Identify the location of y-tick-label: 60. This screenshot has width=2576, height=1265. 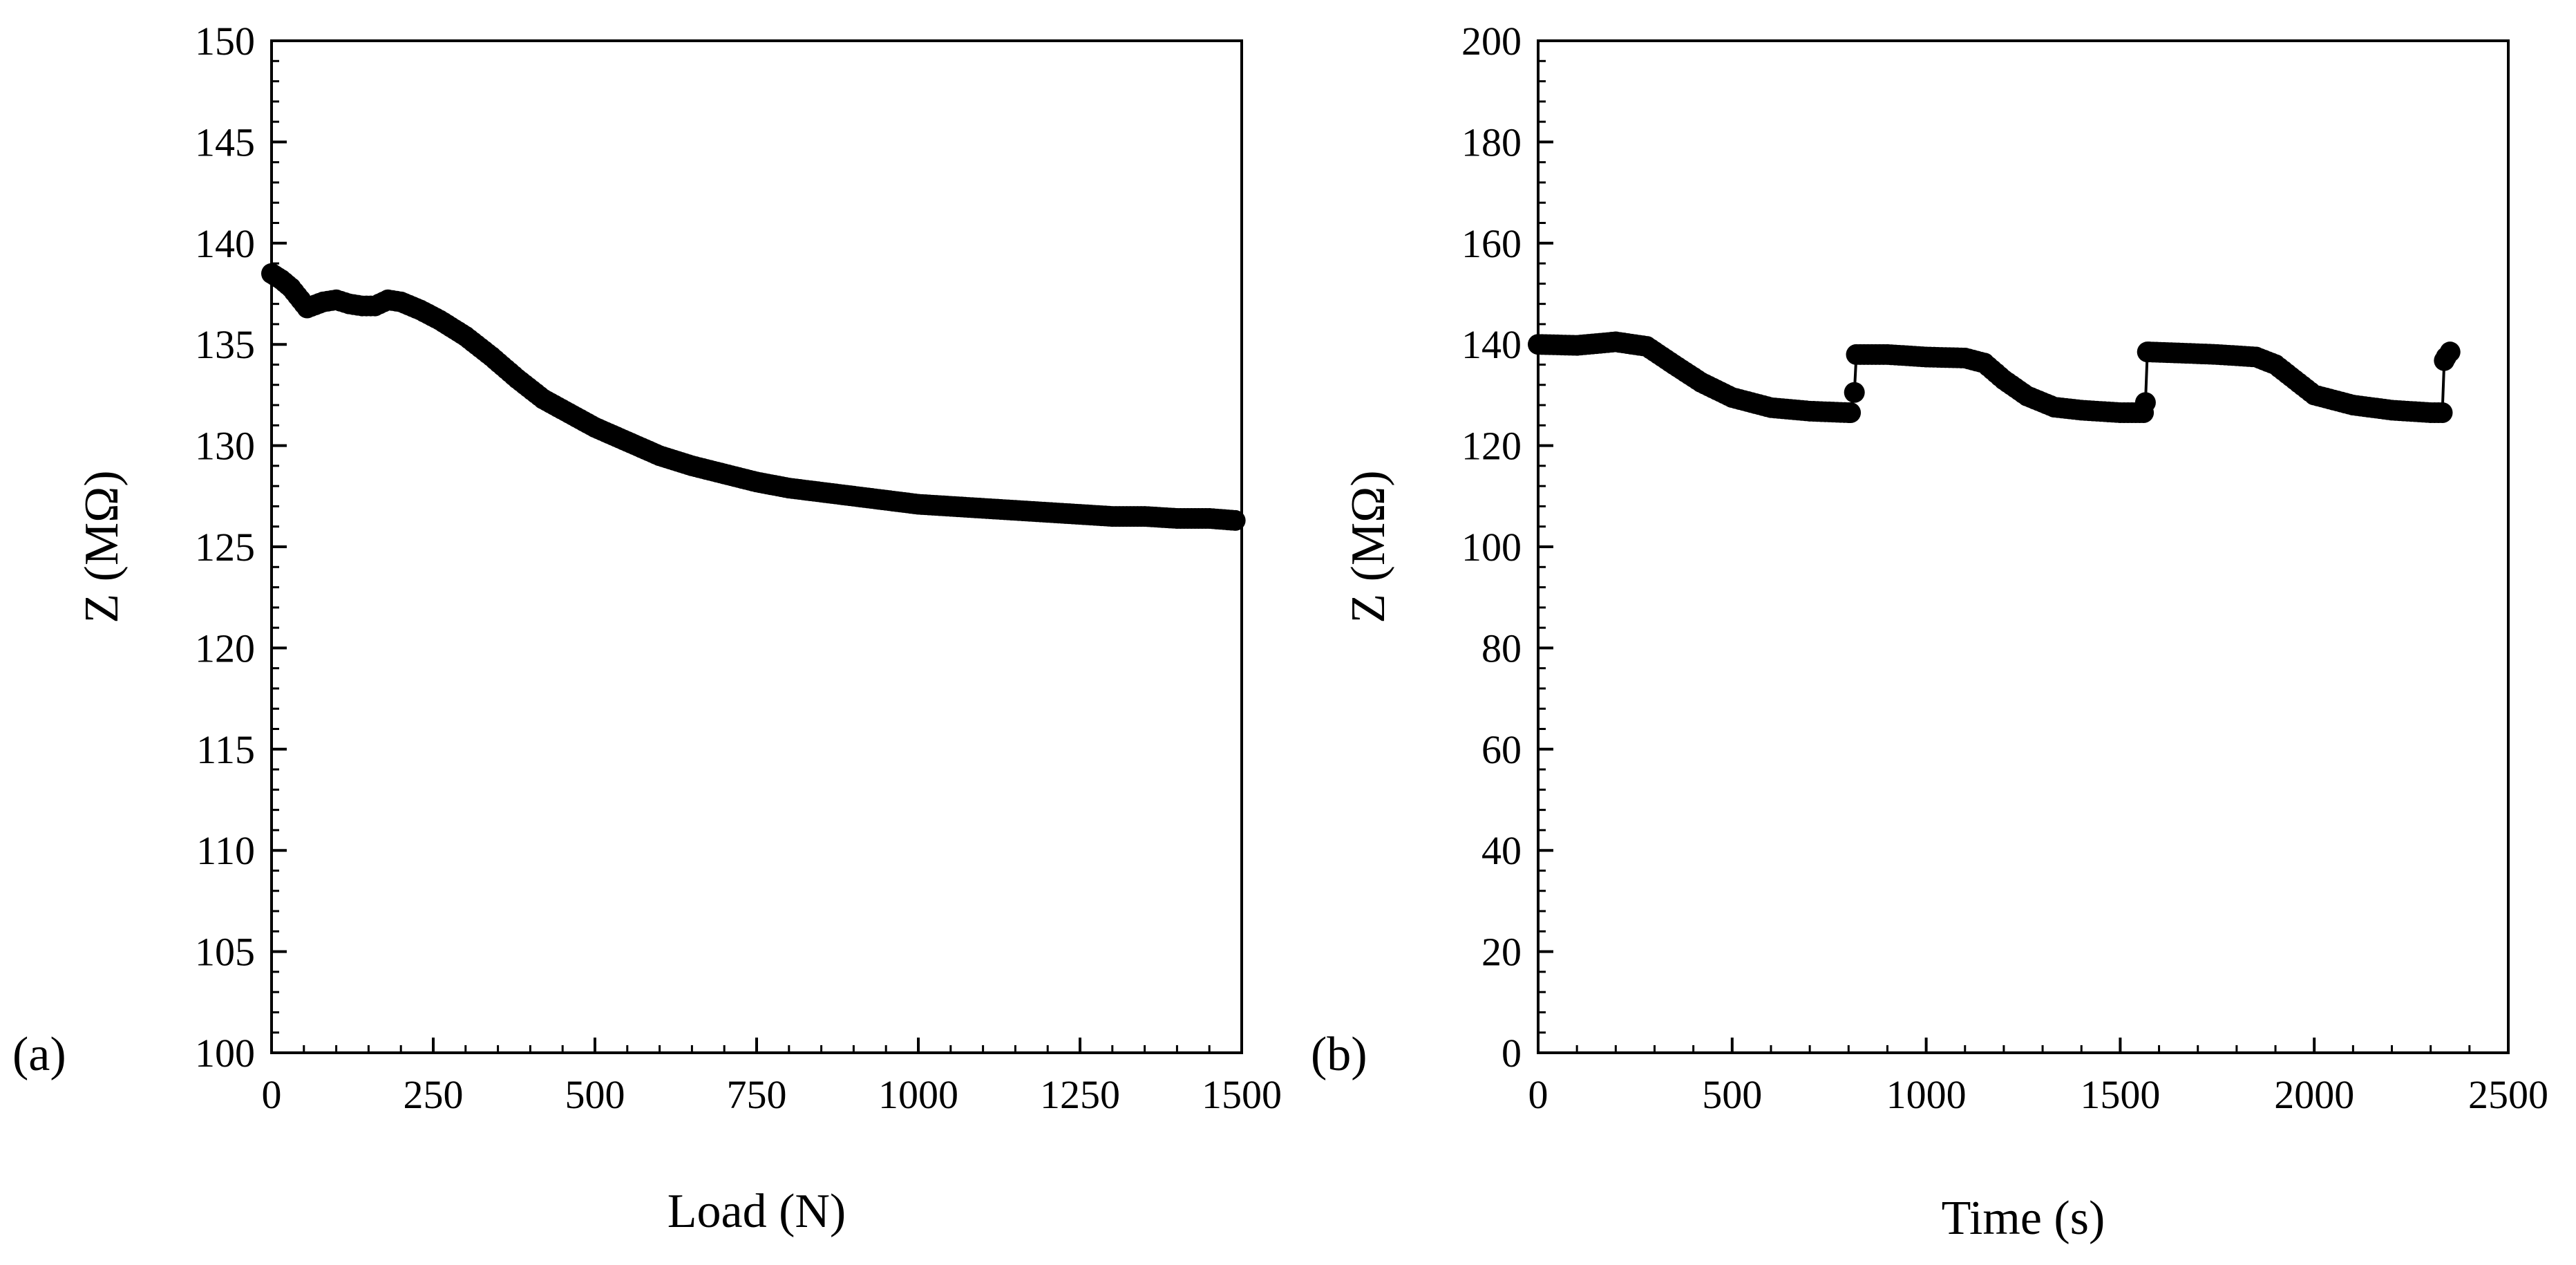
(1501, 749).